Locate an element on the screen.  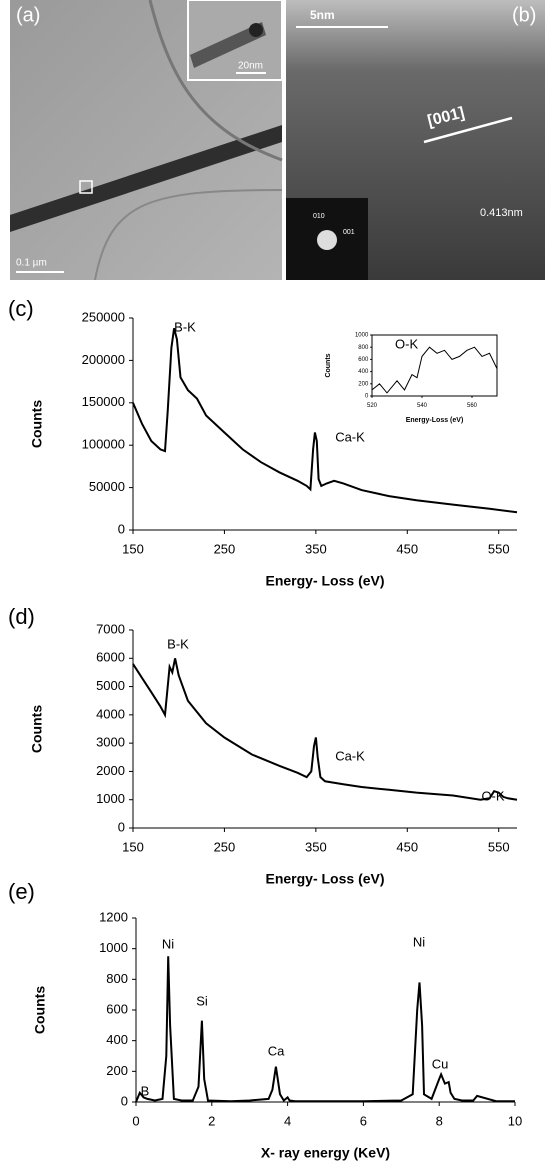
x-tick-label: 540 is located at coordinates (422, 406).